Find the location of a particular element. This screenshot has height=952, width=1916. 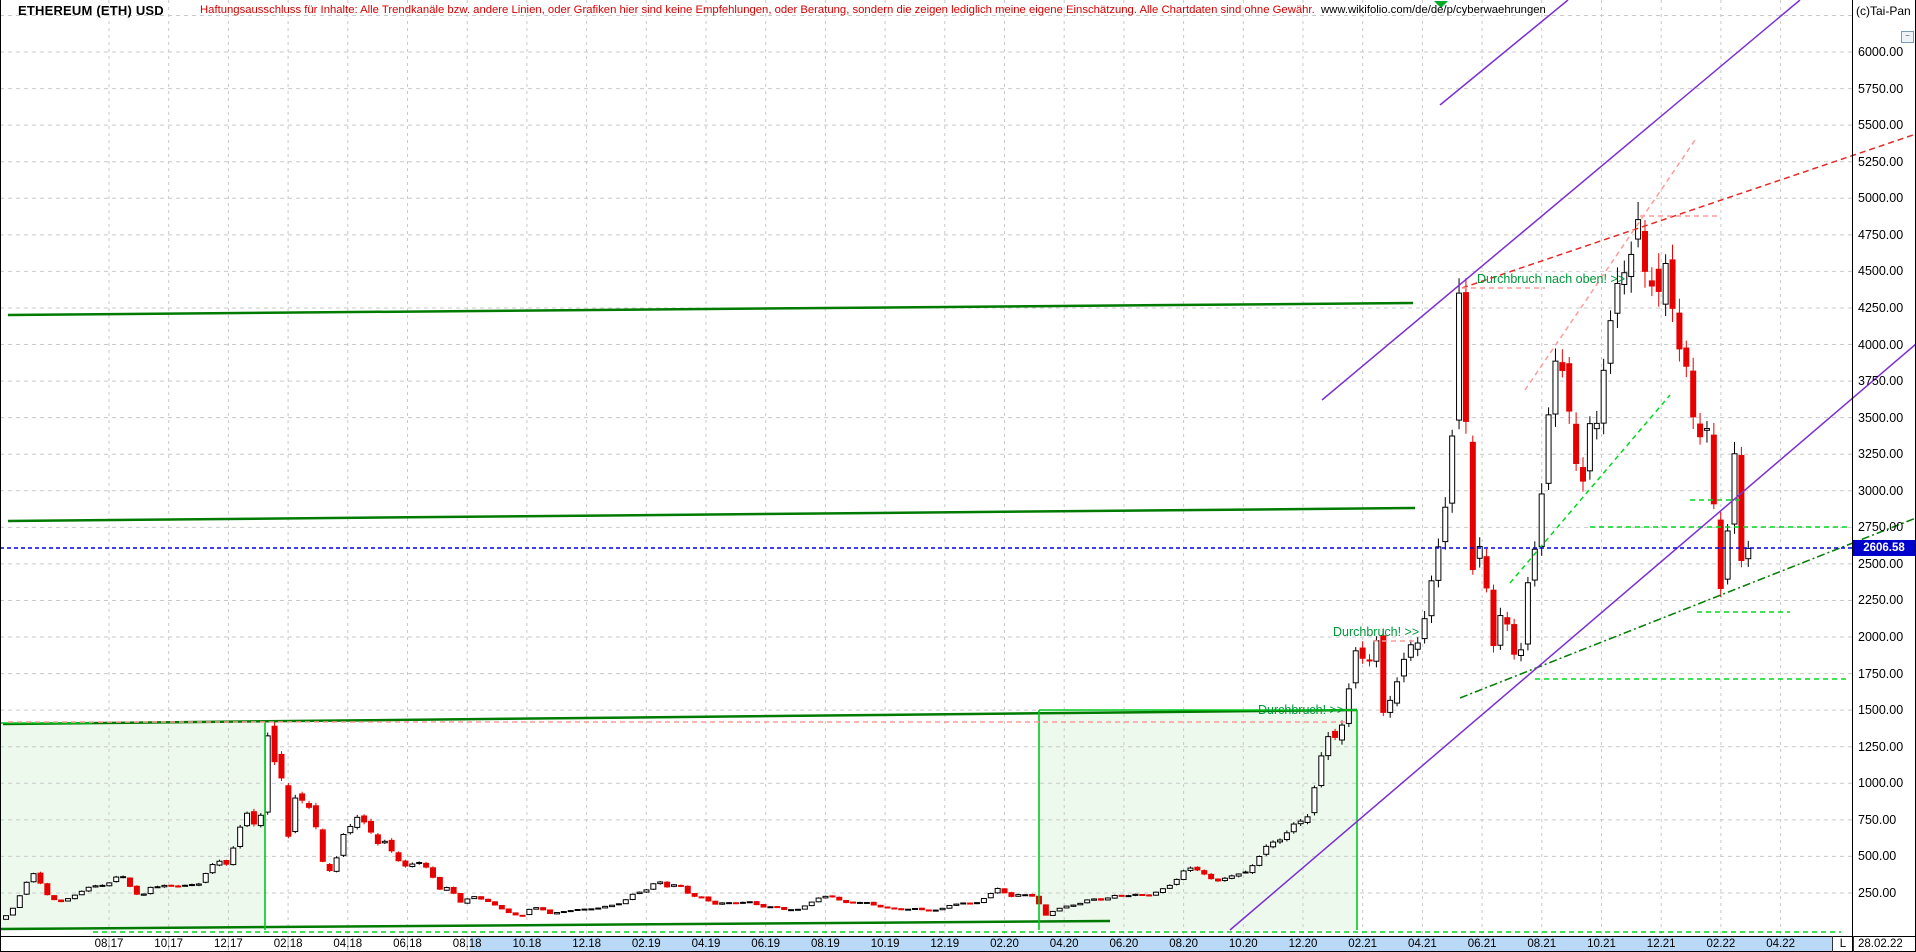

price-axis-label: 2750.00 is located at coordinates (1881, 527).